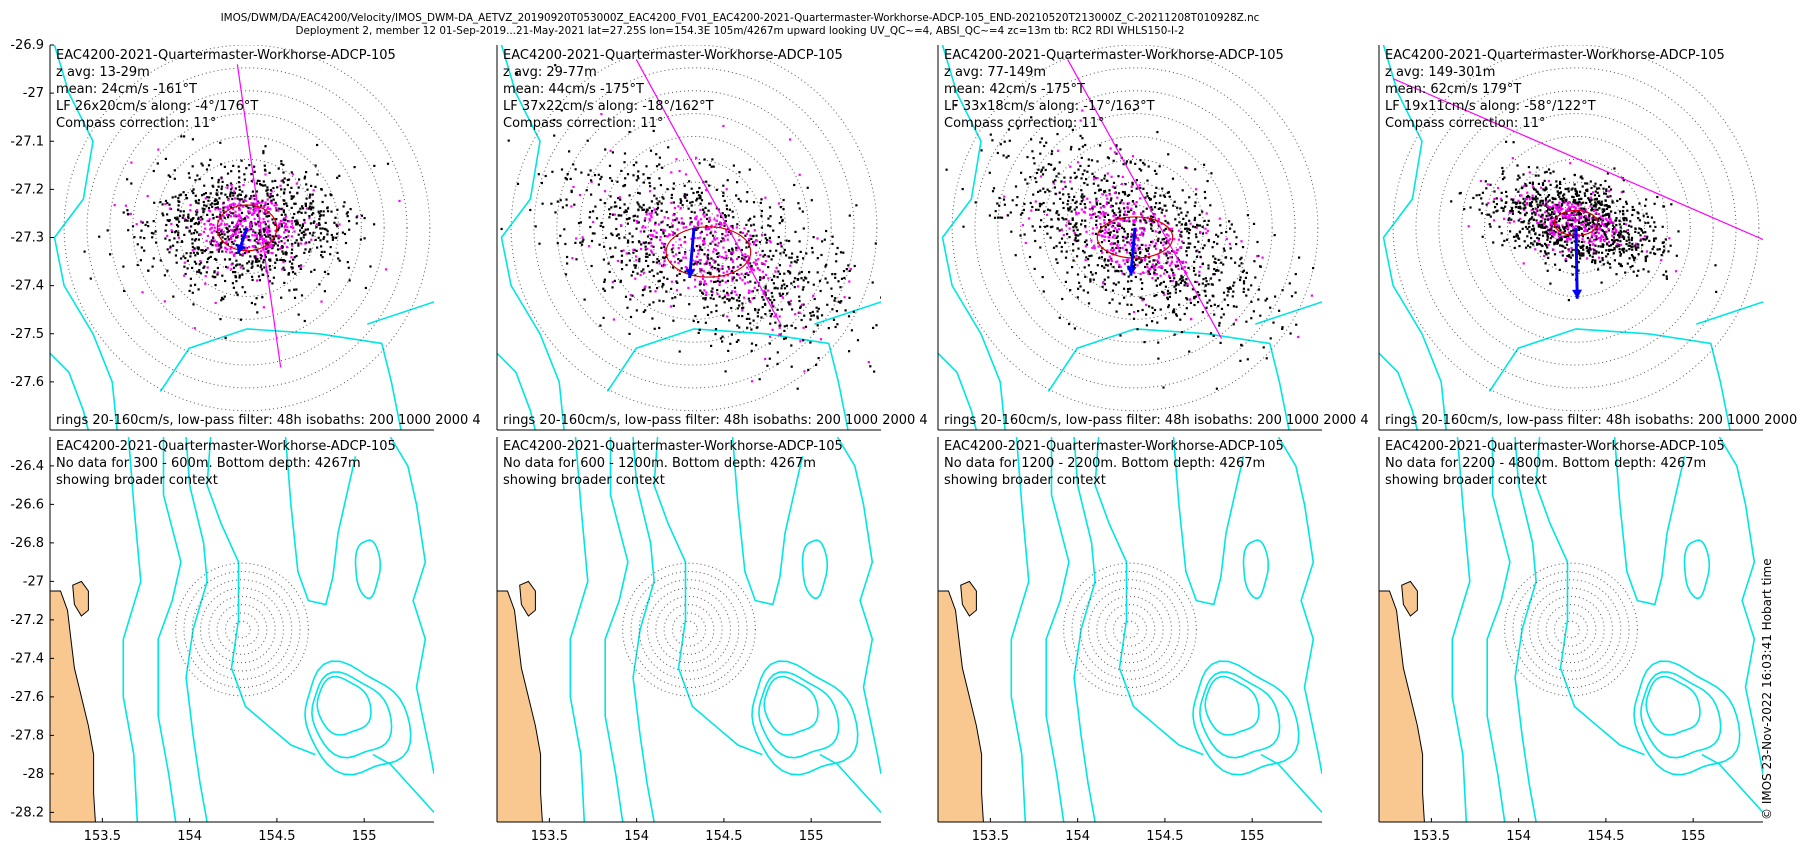  I want to click on speed-ring, so click(1576, 227).